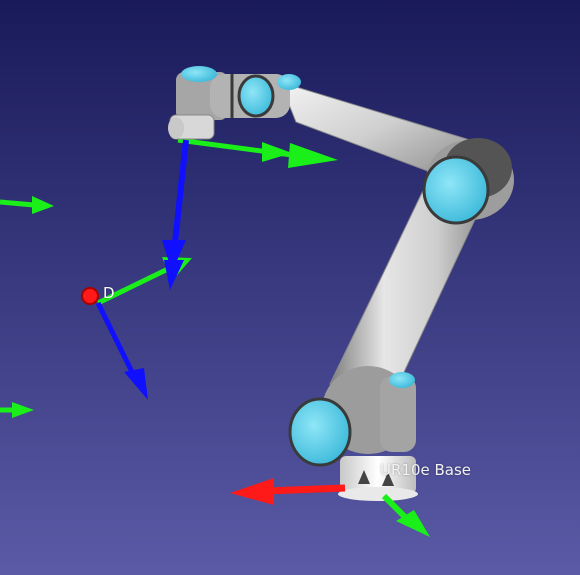 This screenshot has height=575, width=580. Describe the element at coordinates (252, 491) in the screenshot. I see `base-frame-x-arrowhead` at that location.